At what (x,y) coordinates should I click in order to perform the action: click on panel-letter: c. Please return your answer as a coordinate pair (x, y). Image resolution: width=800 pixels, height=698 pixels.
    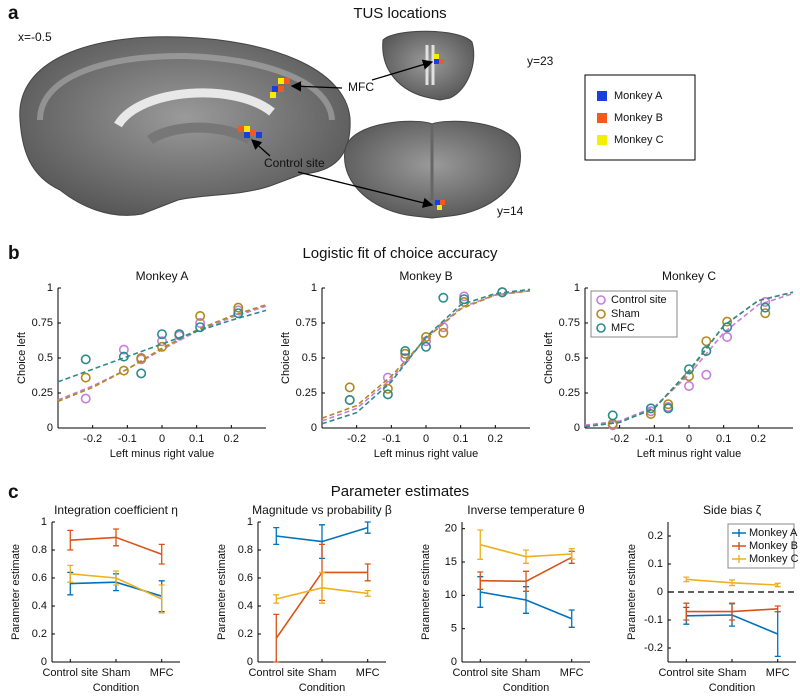
    Looking at the image, I should click on (13, 492).